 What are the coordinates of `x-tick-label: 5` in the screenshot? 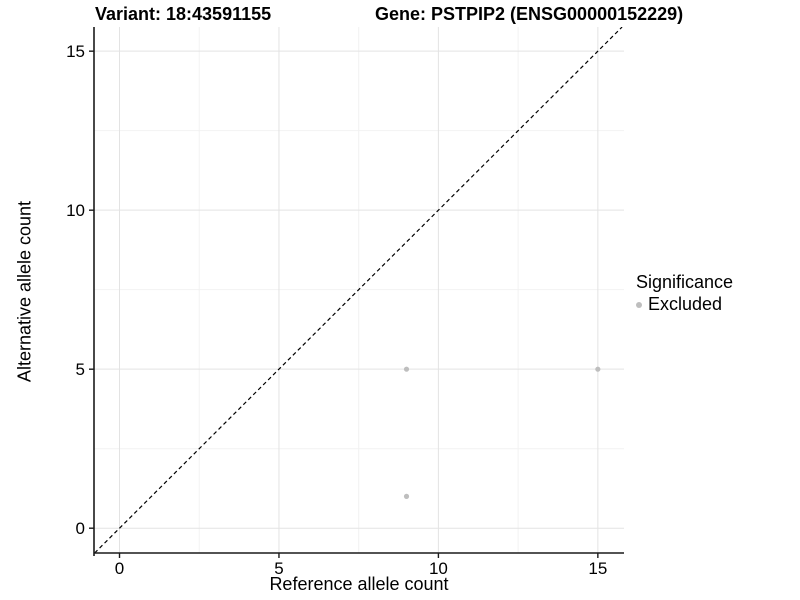 It's located at (278, 568).